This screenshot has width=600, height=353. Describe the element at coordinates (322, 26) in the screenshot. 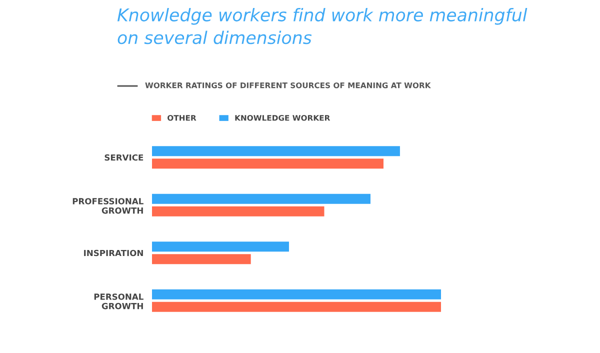

I see `chart-title: Knowledge workers find work more meaningful on several dimensions` at that location.